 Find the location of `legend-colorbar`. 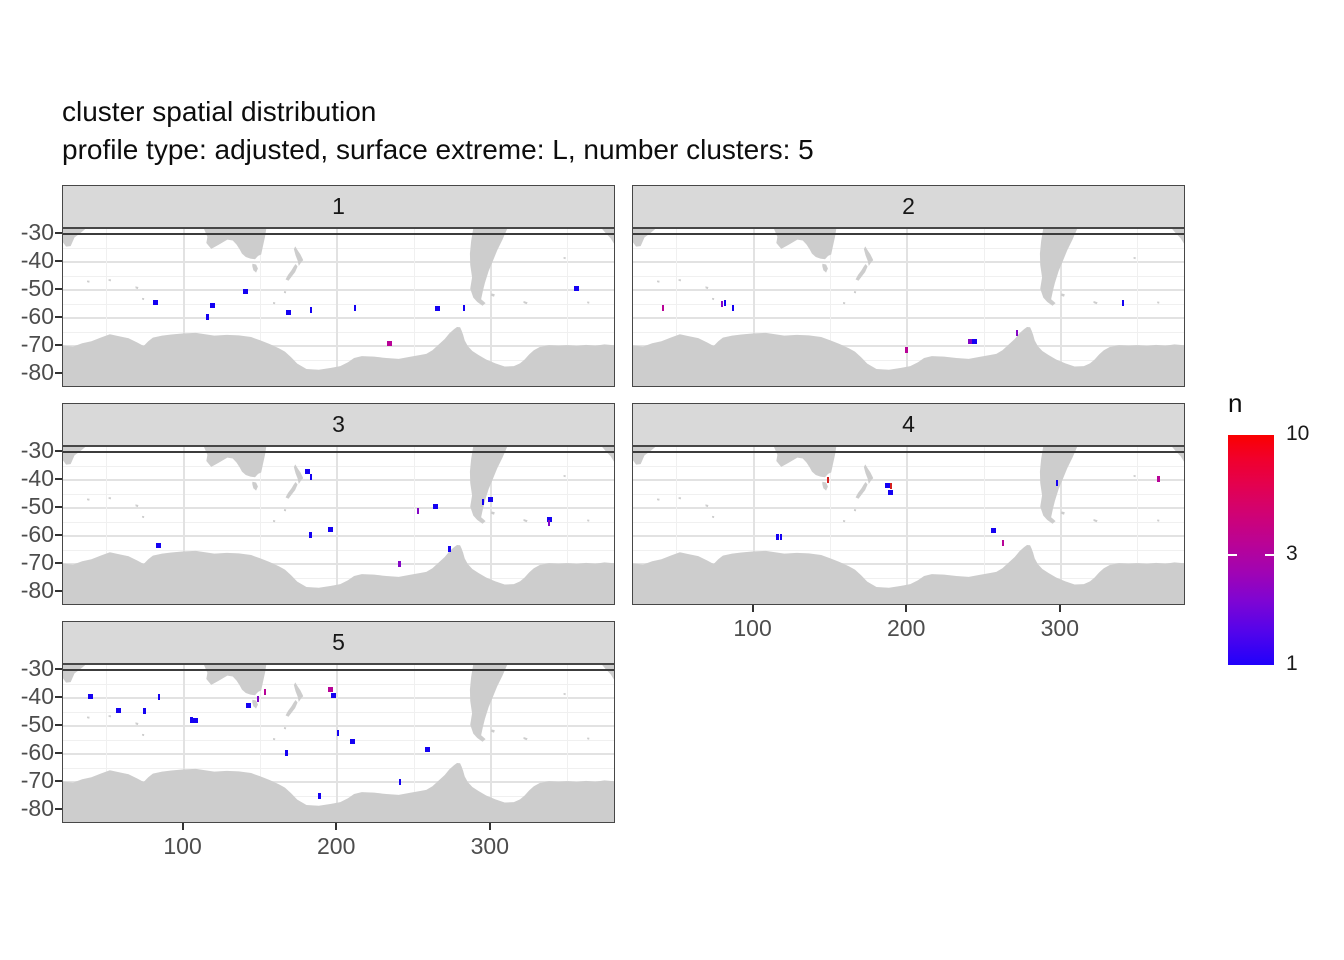

legend-colorbar is located at coordinates (1251, 550).